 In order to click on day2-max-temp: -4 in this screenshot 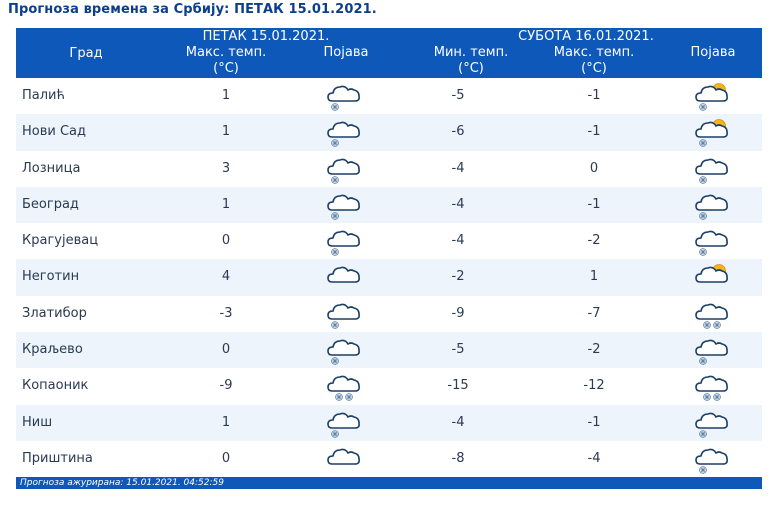, I will do `click(594, 458)`.